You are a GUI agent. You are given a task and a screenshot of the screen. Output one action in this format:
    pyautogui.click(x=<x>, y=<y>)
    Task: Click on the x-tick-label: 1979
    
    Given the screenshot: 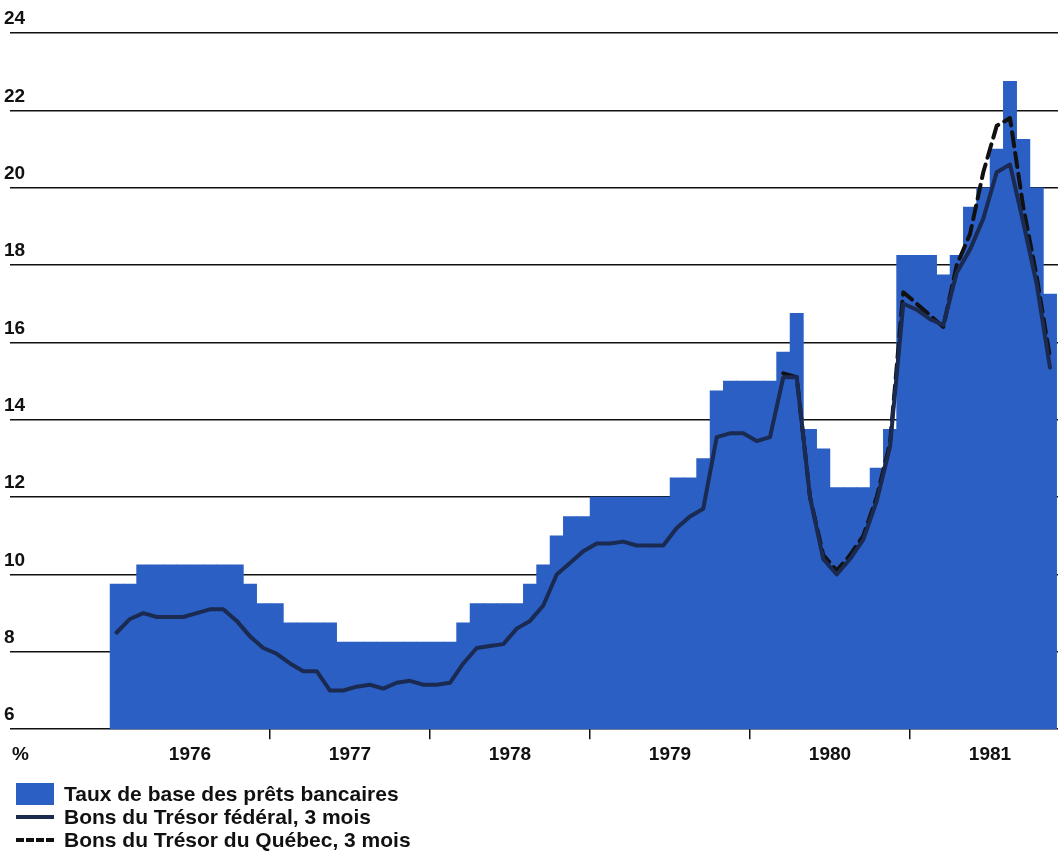 What is the action you would take?
    pyautogui.click(x=670, y=753)
    